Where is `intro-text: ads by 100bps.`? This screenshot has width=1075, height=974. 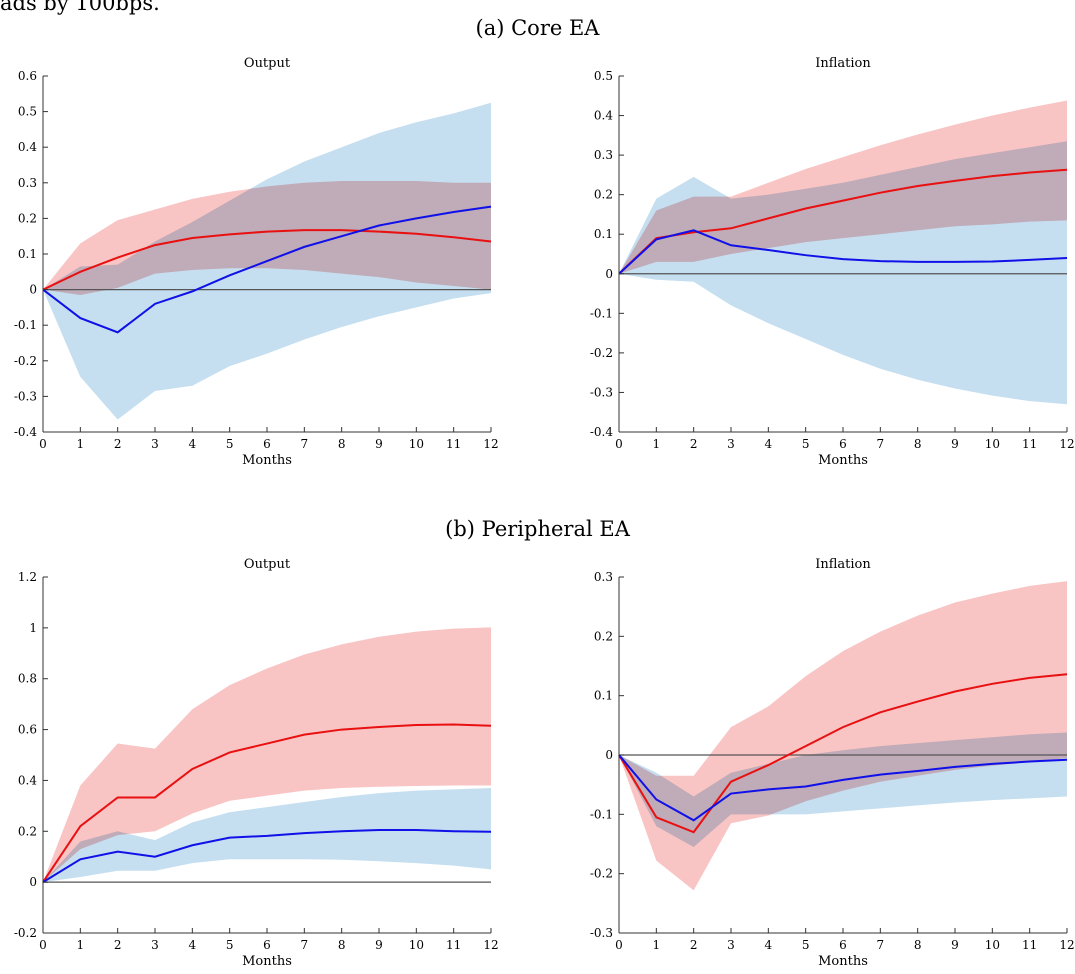
intro-text: ads by 100bps. is located at coordinates (80, 7).